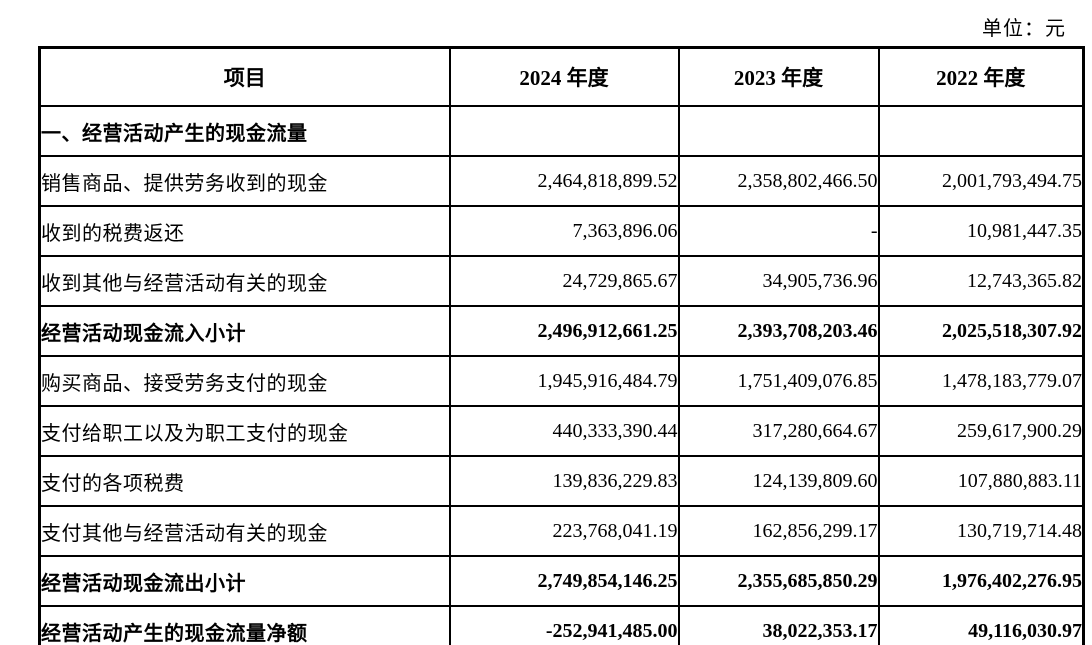 Image resolution: width=1092 pixels, height=645 pixels. I want to click on row-value-2023: 124,139,809.60, so click(778, 481).